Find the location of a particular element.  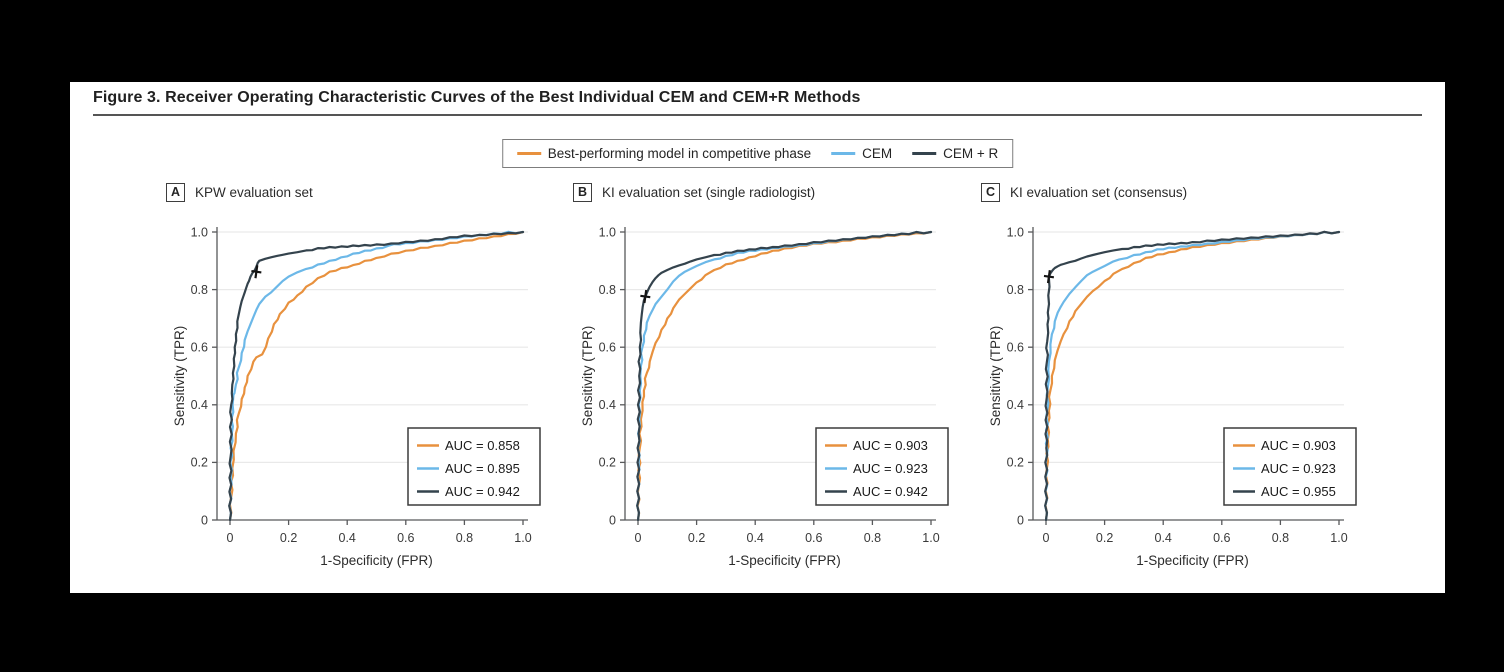

panel-header-b: B KI evaluation set (single radiologist) is located at coordinates (694, 192).